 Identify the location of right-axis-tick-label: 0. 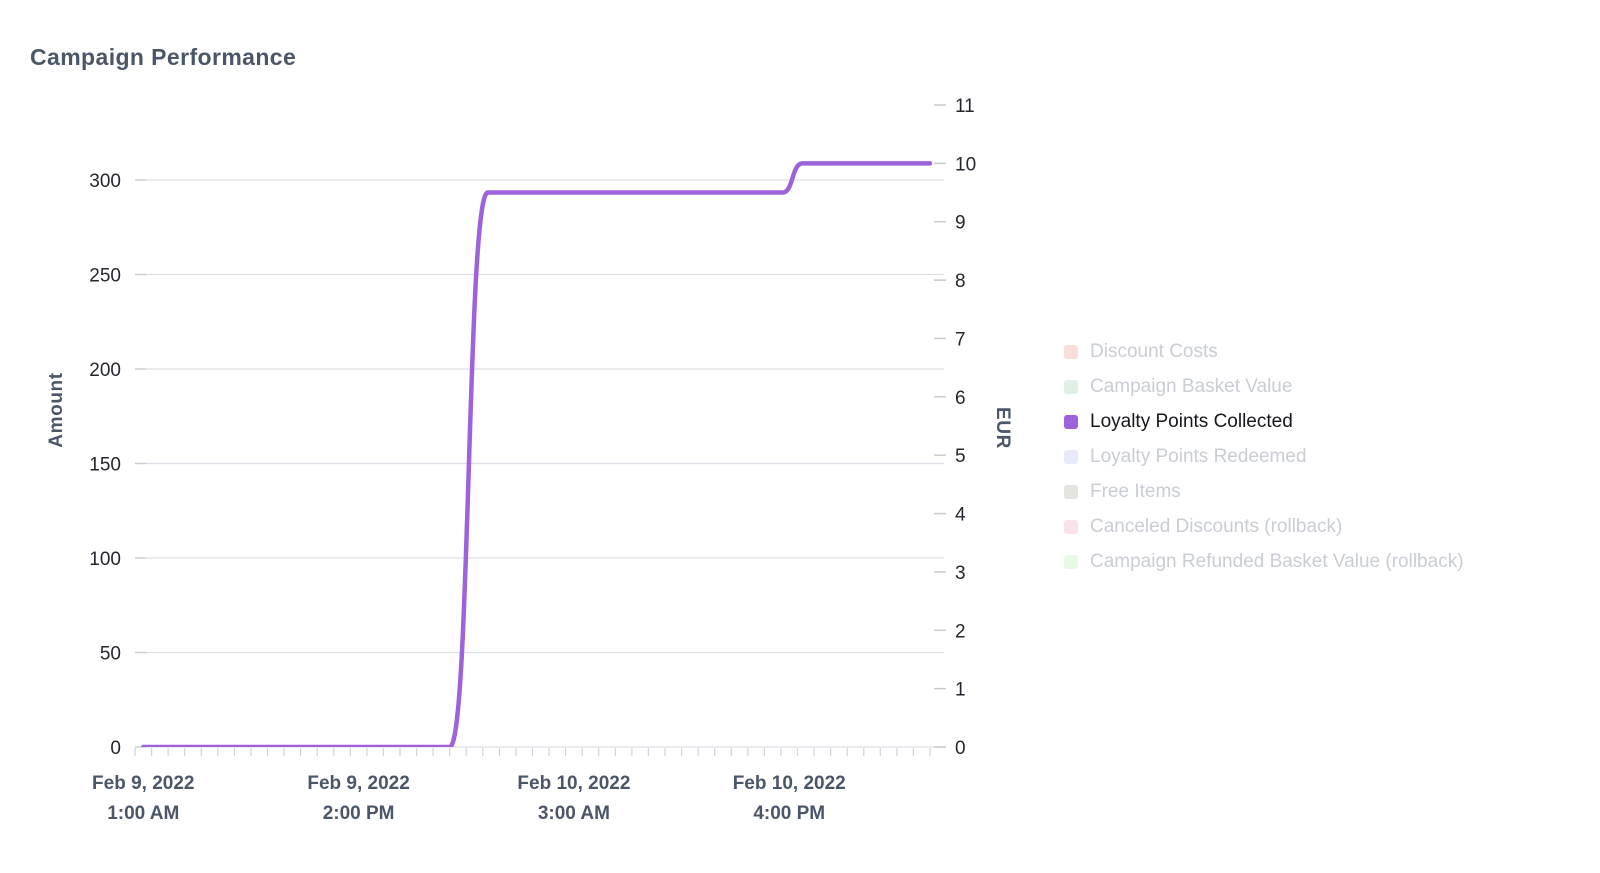
(960, 748).